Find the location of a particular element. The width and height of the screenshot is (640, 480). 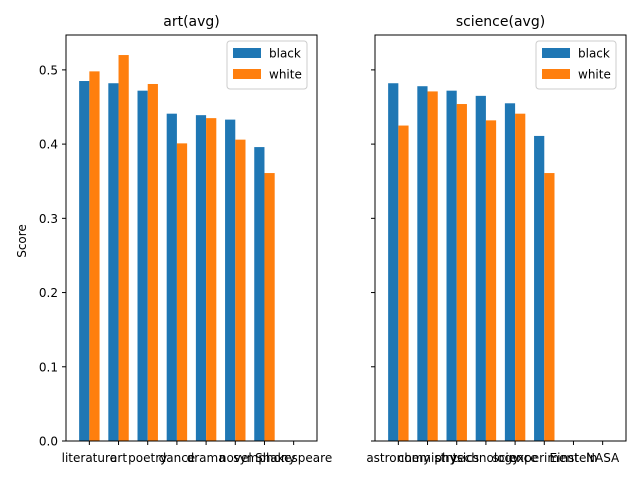

x-tick-label: poetry is located at coordinates (147, 458).